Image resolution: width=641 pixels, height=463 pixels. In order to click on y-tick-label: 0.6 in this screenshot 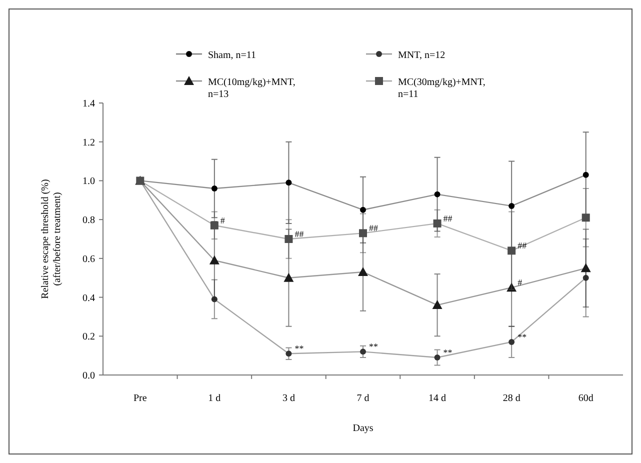, I will do `click(88, 259)`.